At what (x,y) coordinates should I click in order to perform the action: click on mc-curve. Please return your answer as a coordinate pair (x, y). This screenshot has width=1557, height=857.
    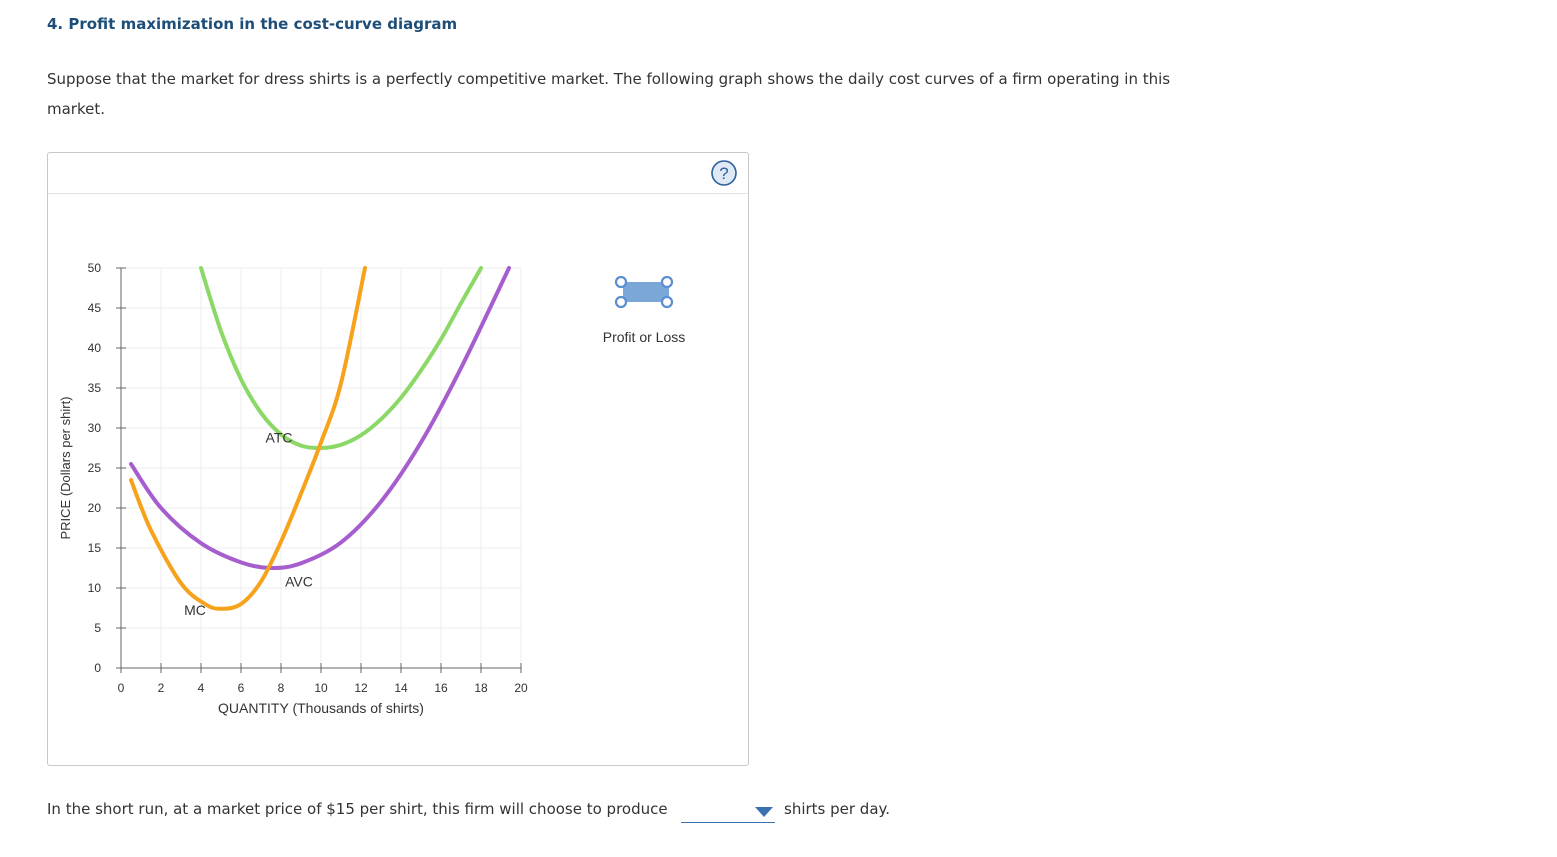
    Looking at the image, I should click on (248, 438).